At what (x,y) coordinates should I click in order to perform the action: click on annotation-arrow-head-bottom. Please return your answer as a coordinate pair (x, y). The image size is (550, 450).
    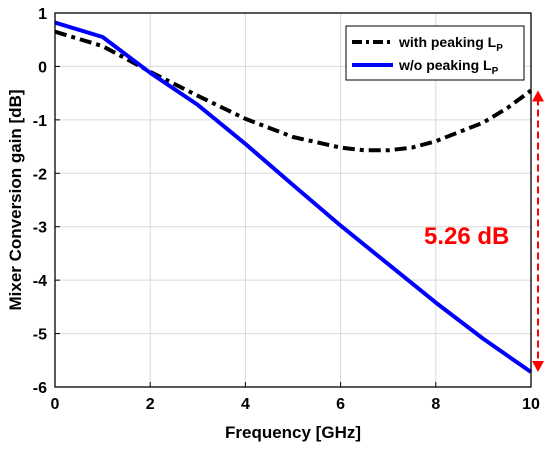
    Looking at the image, I should click on (538, 367).